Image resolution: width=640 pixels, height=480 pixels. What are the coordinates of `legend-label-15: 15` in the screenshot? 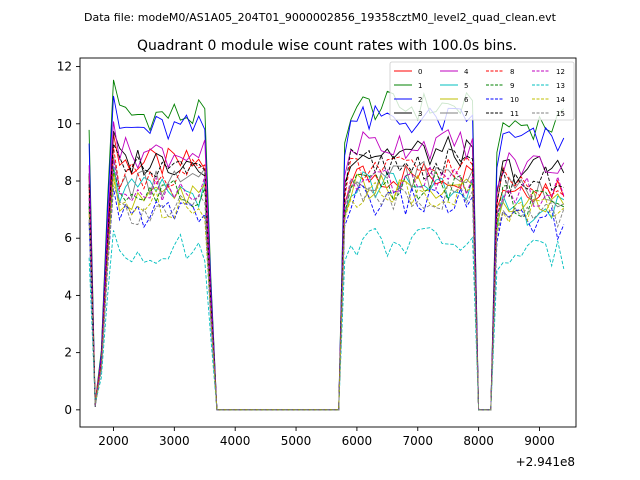 It's located at (560, 114).